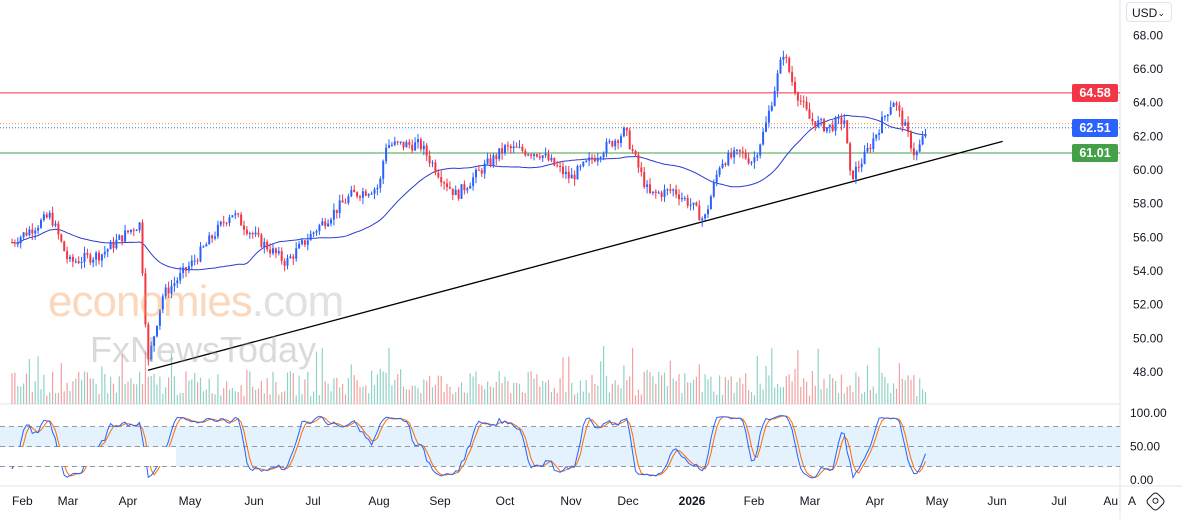 The image size is (1182, 519). What do you see at coordinates (1132, 501) in the screenshot?
I see `auto-scale-button: A` at bounding box center [1132, 501].